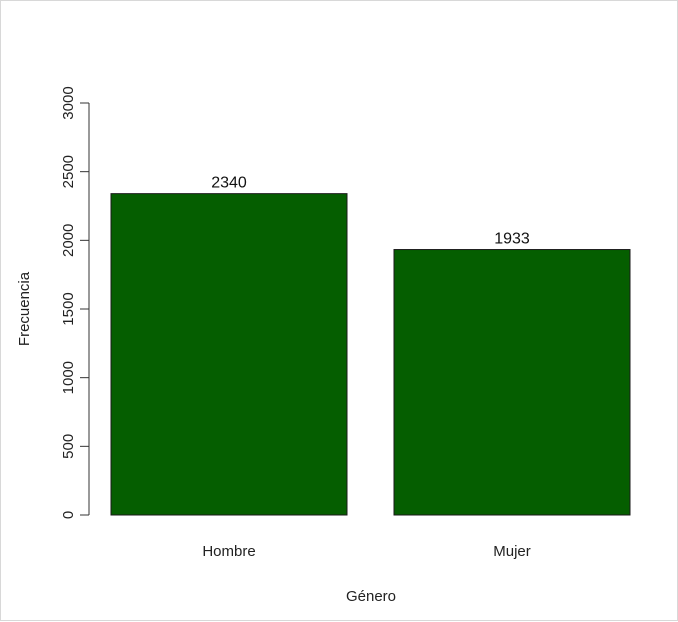  I want to click on data-label-hombre: 2340, so click(229, 183).